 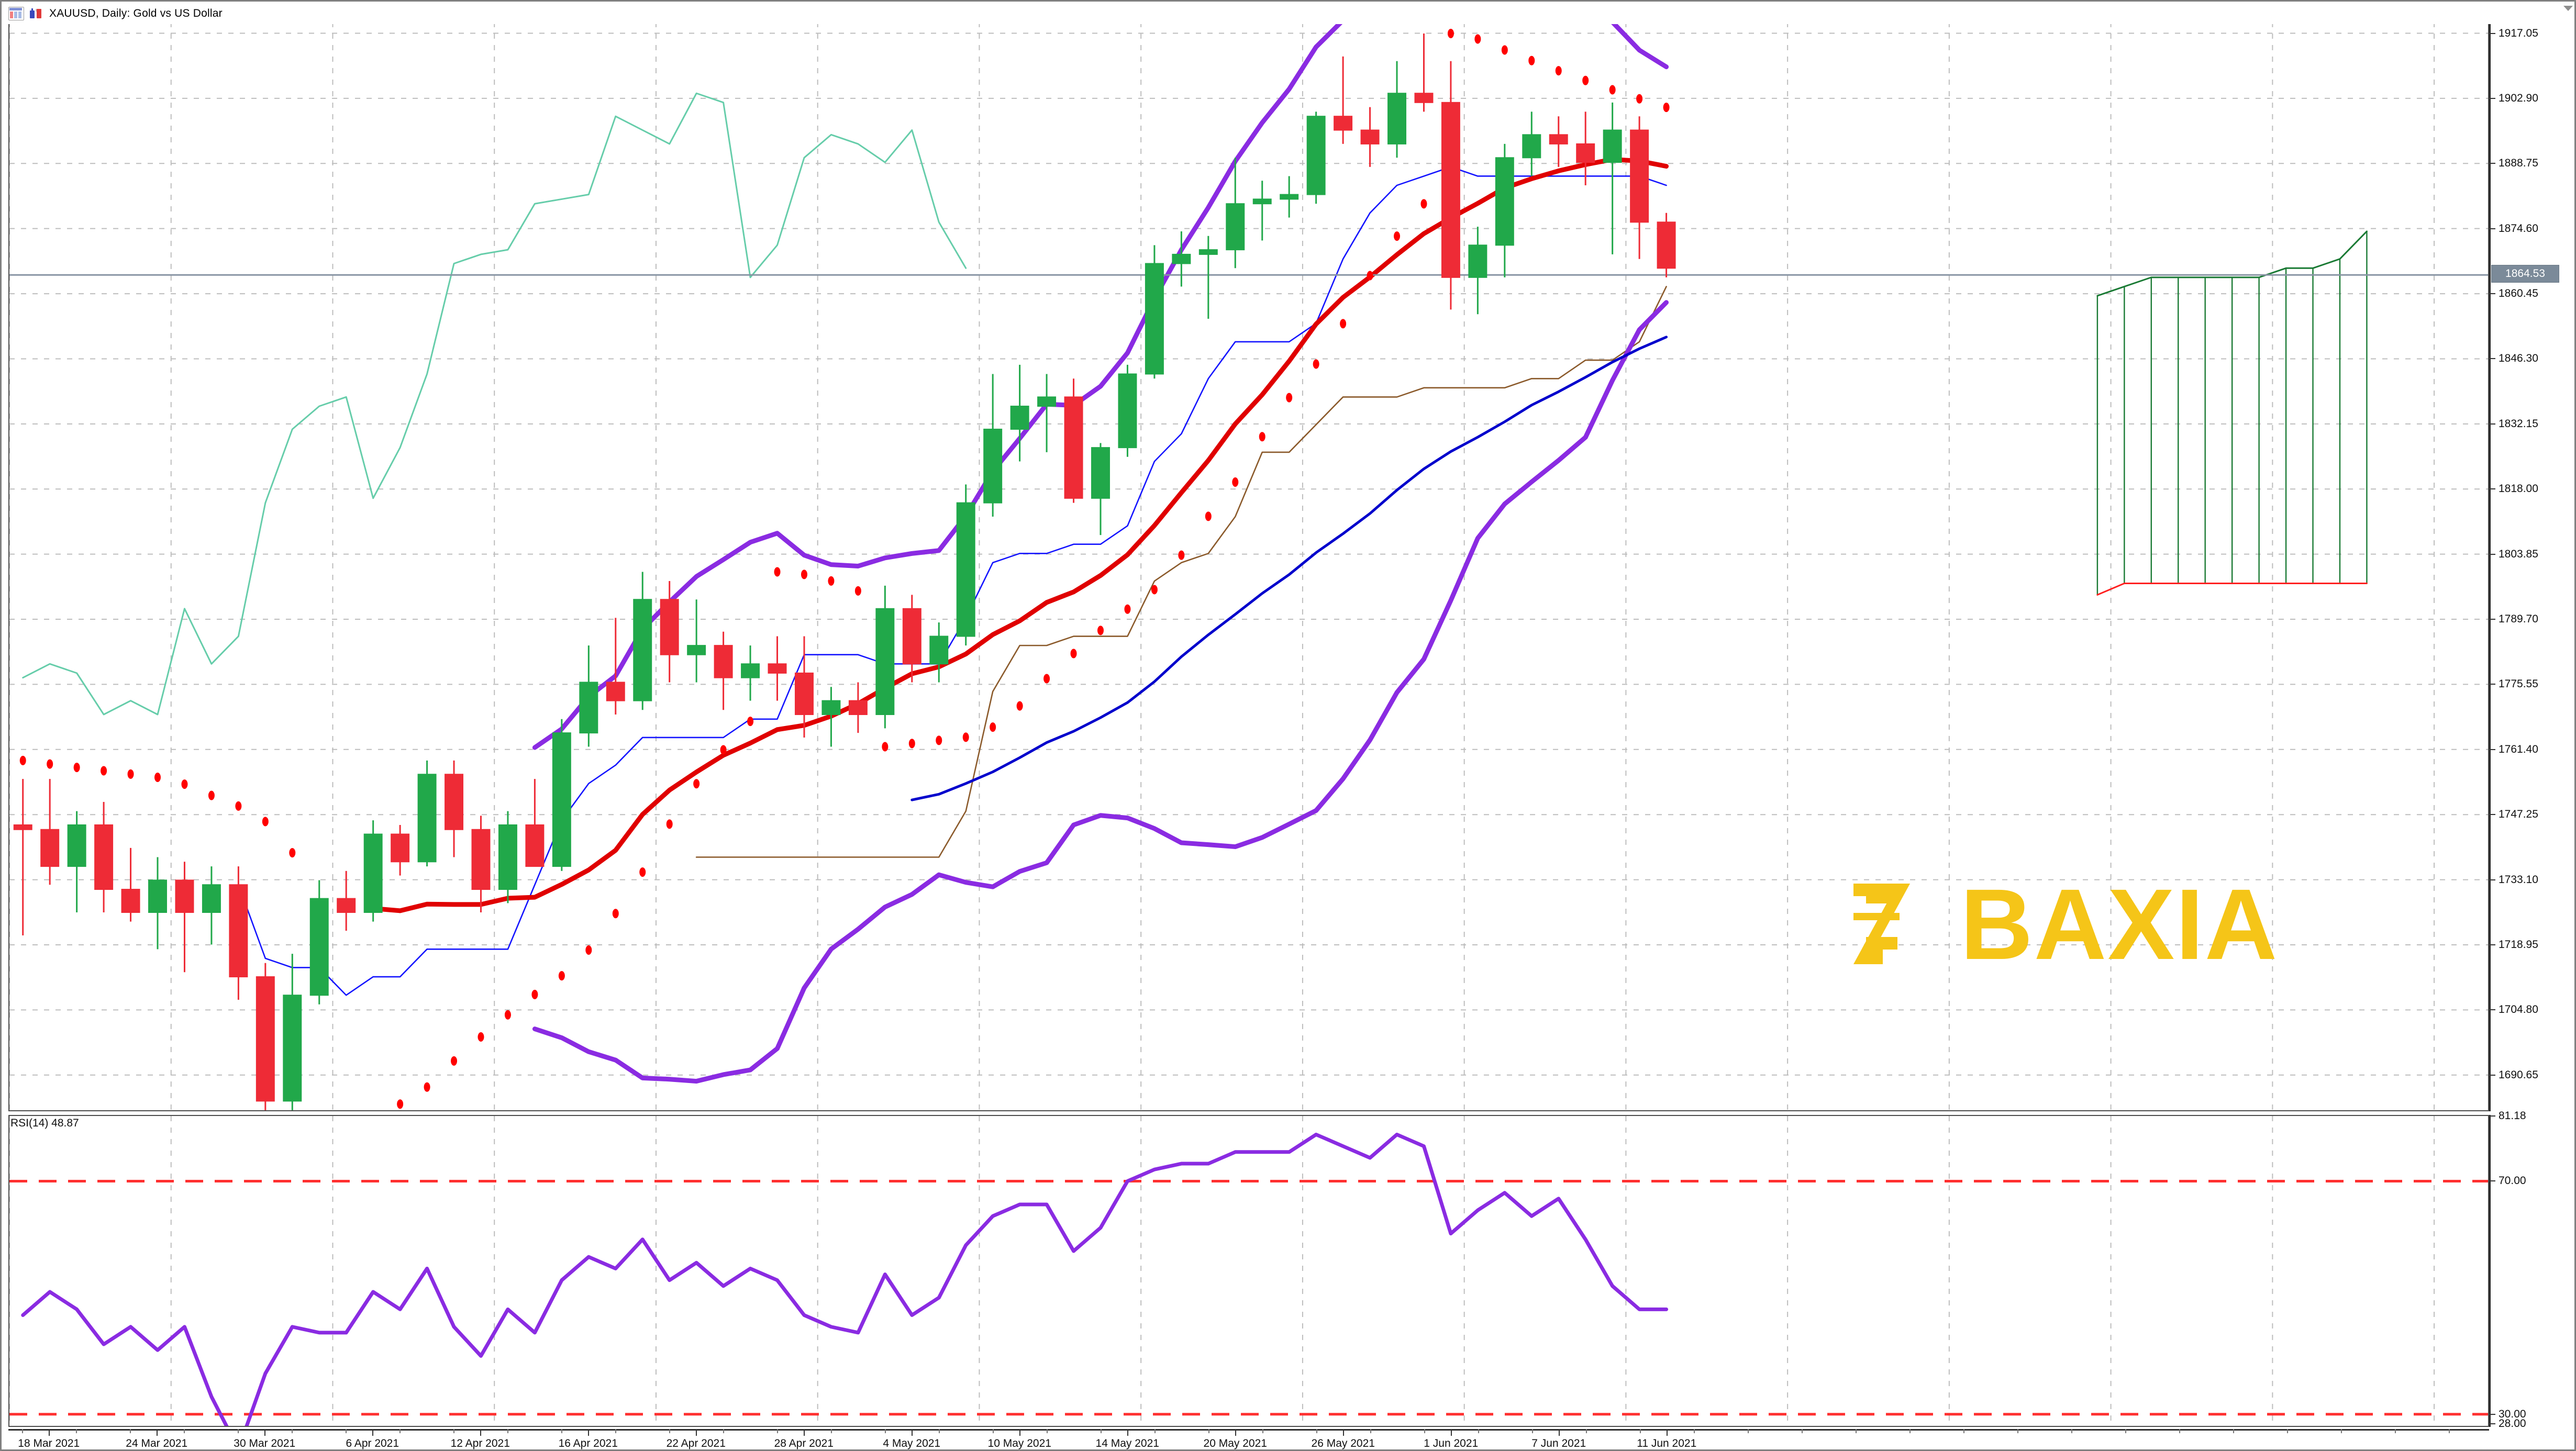 I want to click on date-axis-label: 1 Jun 2021, so click(x=1451, y=1443).